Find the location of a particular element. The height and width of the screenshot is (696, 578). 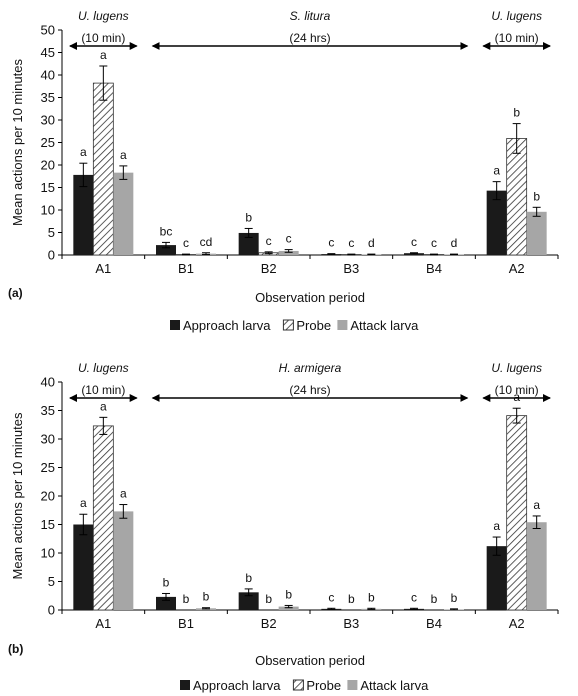

y-axis-label: Mean actions per 10 minutes is located at coordinates (17, 495).